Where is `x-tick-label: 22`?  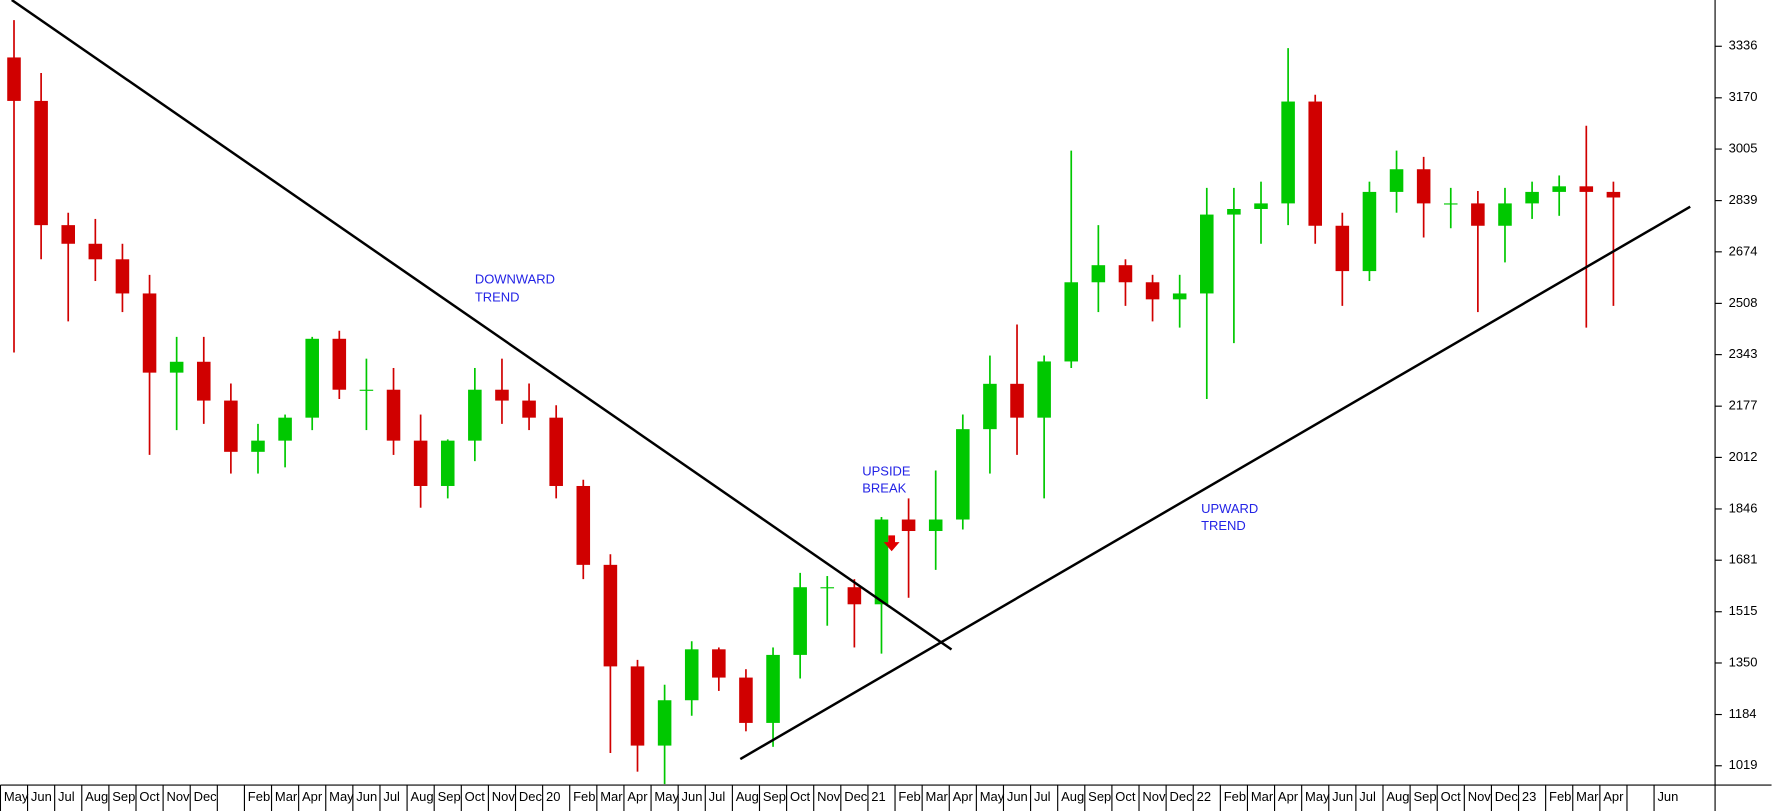
x-tick-label: 22 is located at coordinates (1204, 796).